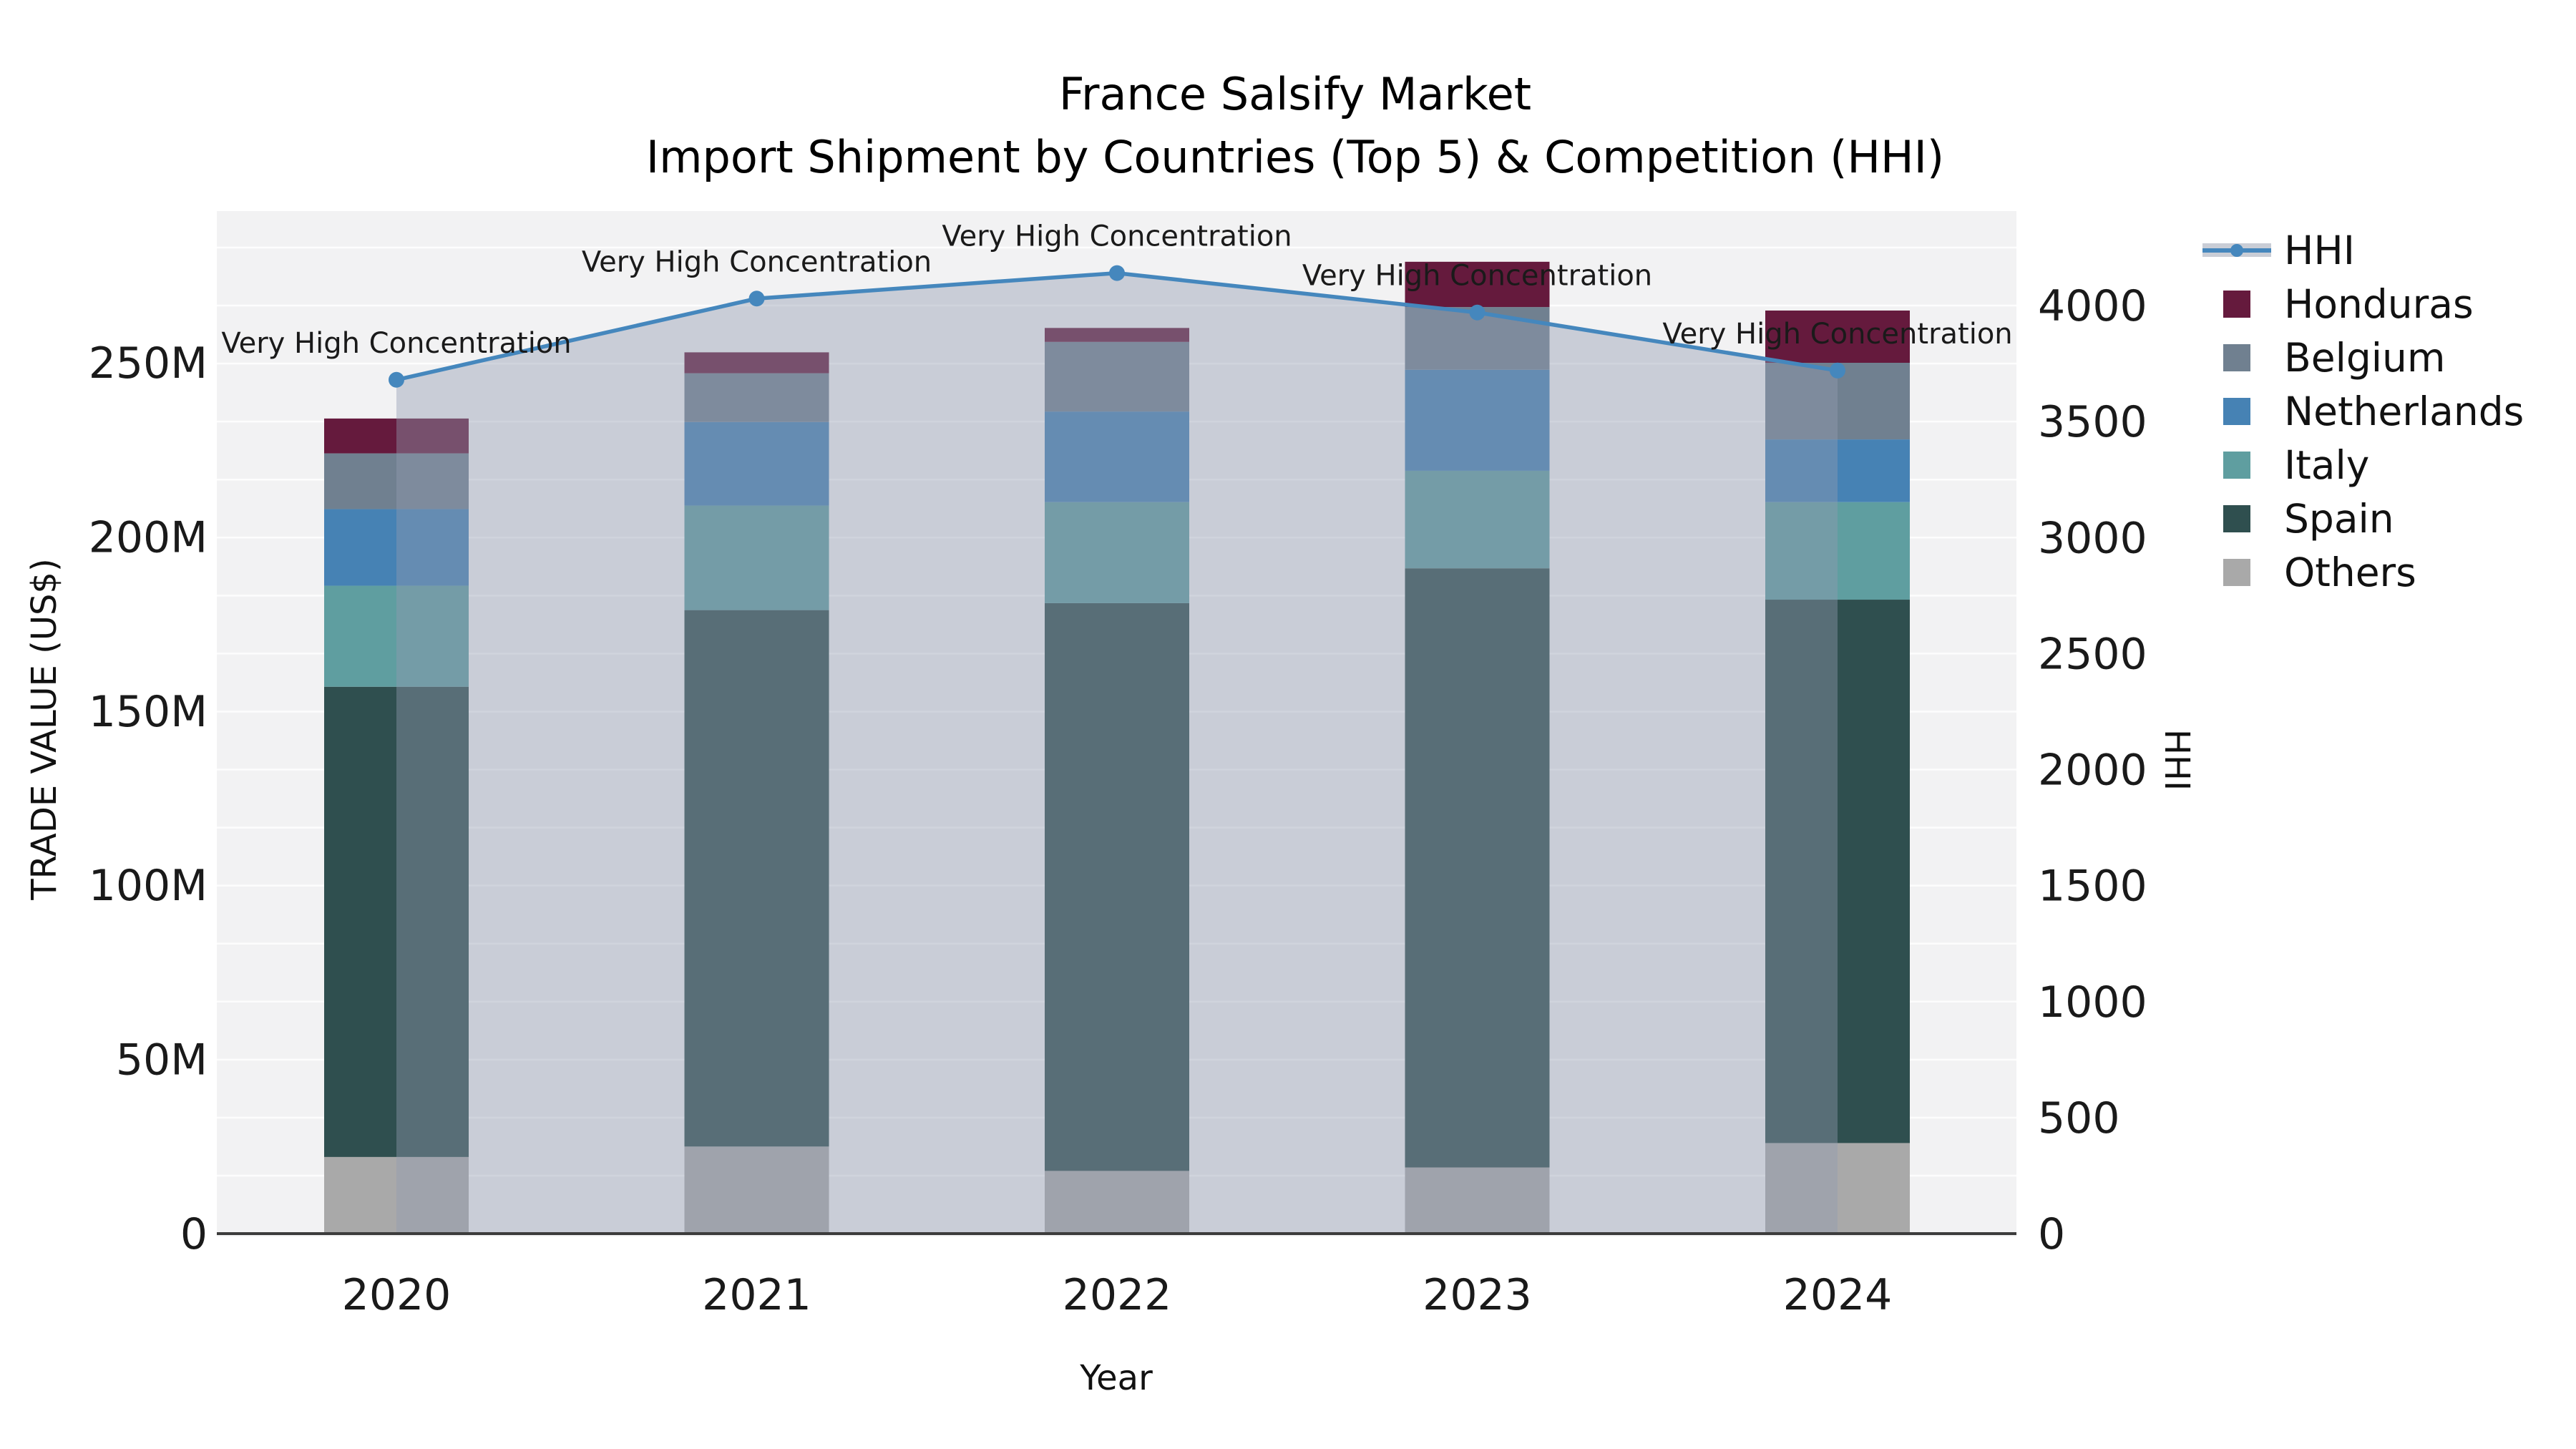 This screenshot has width=2576, height=1449. What do you see at coordinates (1117, 1295) in the screenshot?
I see `x-tick-2022: 2022` at bounding box center [1117, 1295].